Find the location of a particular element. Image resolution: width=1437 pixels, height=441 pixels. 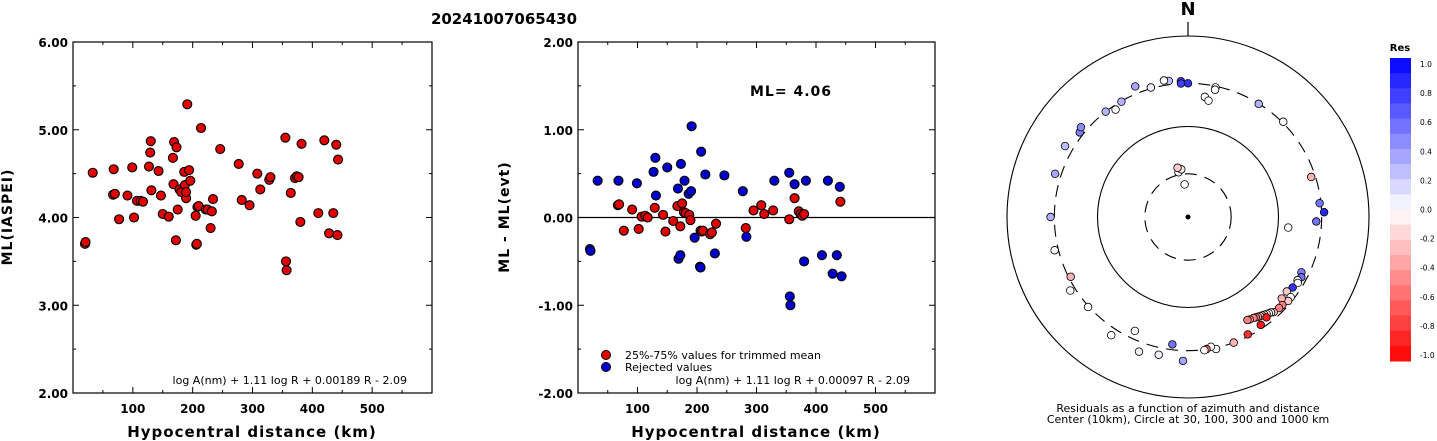

colorbar-tick-label: 0.2 is located at coordinates (1426, 180).